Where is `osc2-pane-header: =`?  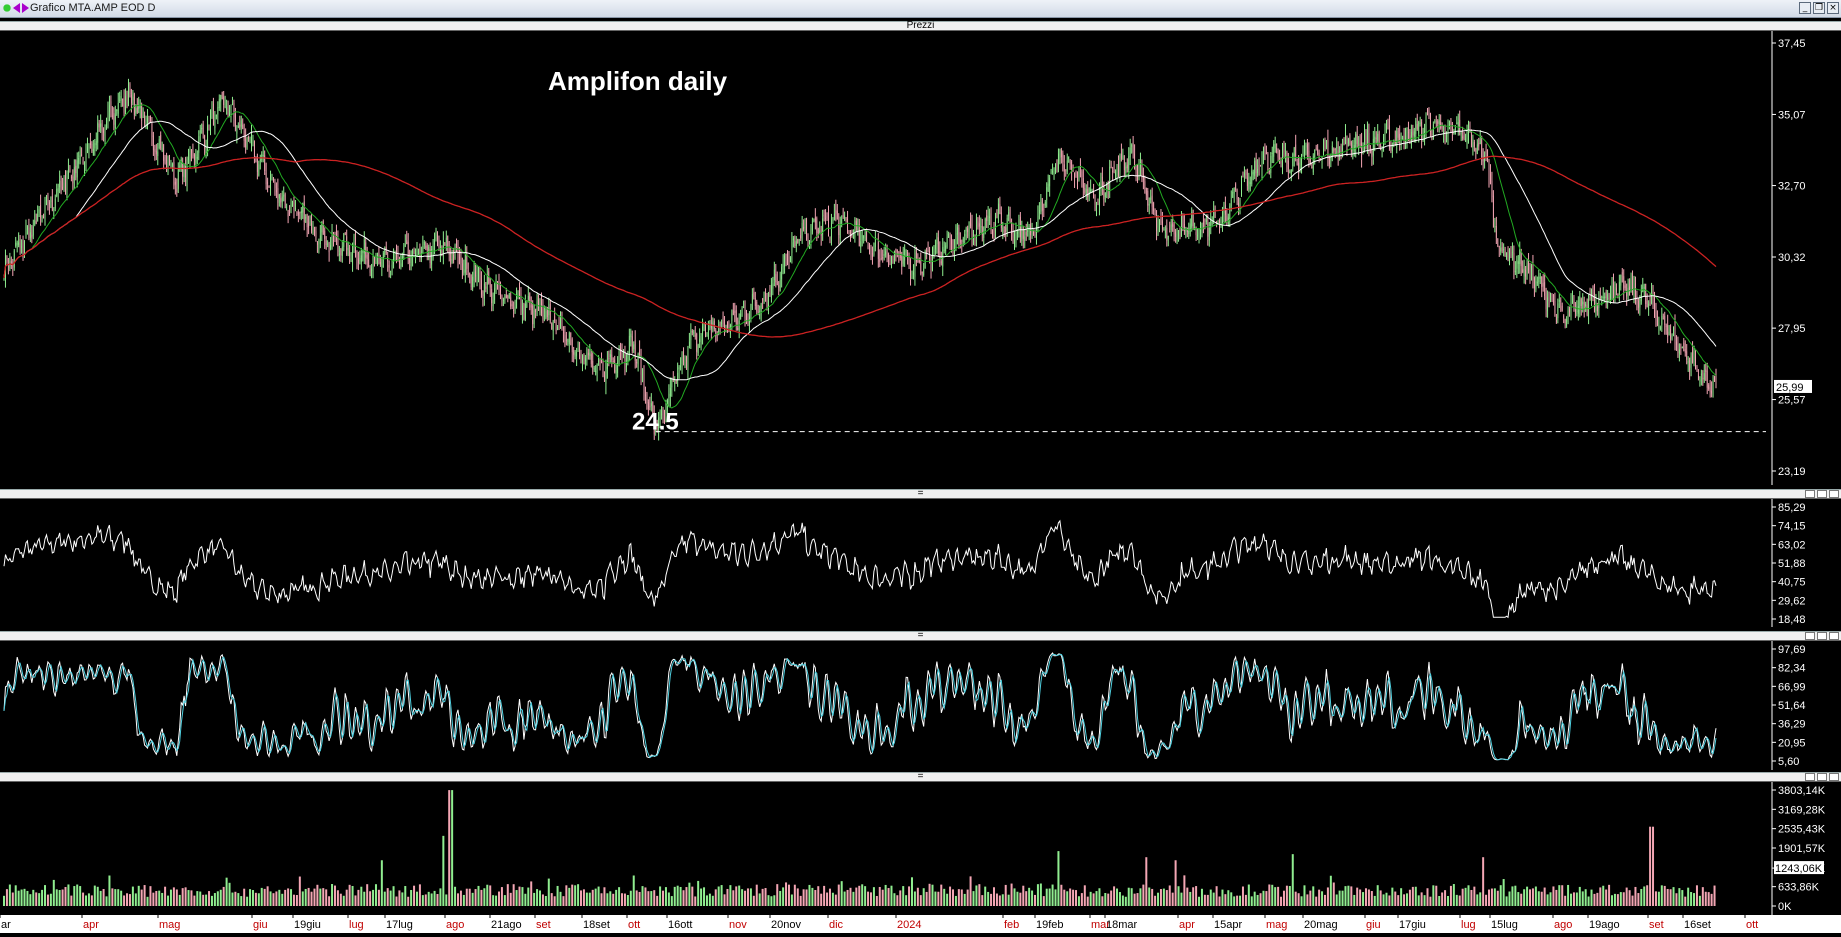 osc2-pane-header: = is located at coordinates (920, 635).